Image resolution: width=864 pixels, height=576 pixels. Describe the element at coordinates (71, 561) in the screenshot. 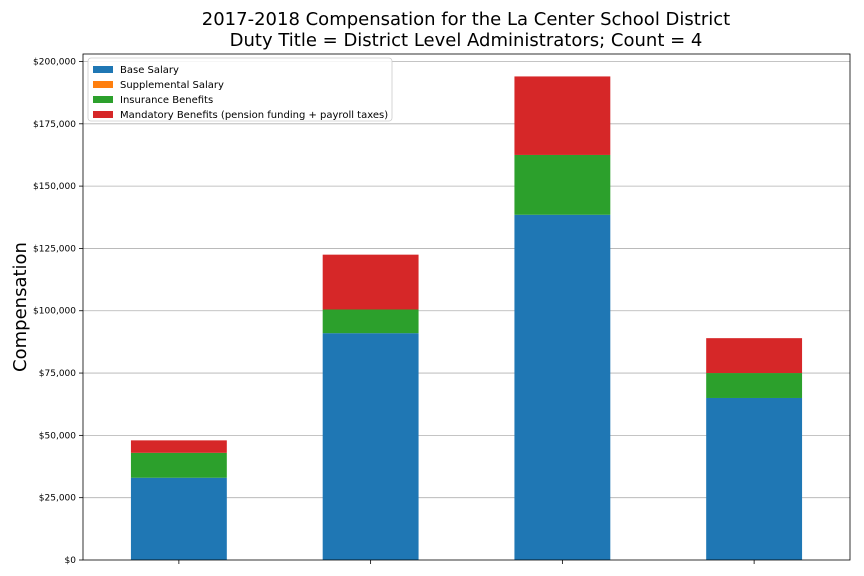

I see `y-tick-label: $0` at that location.